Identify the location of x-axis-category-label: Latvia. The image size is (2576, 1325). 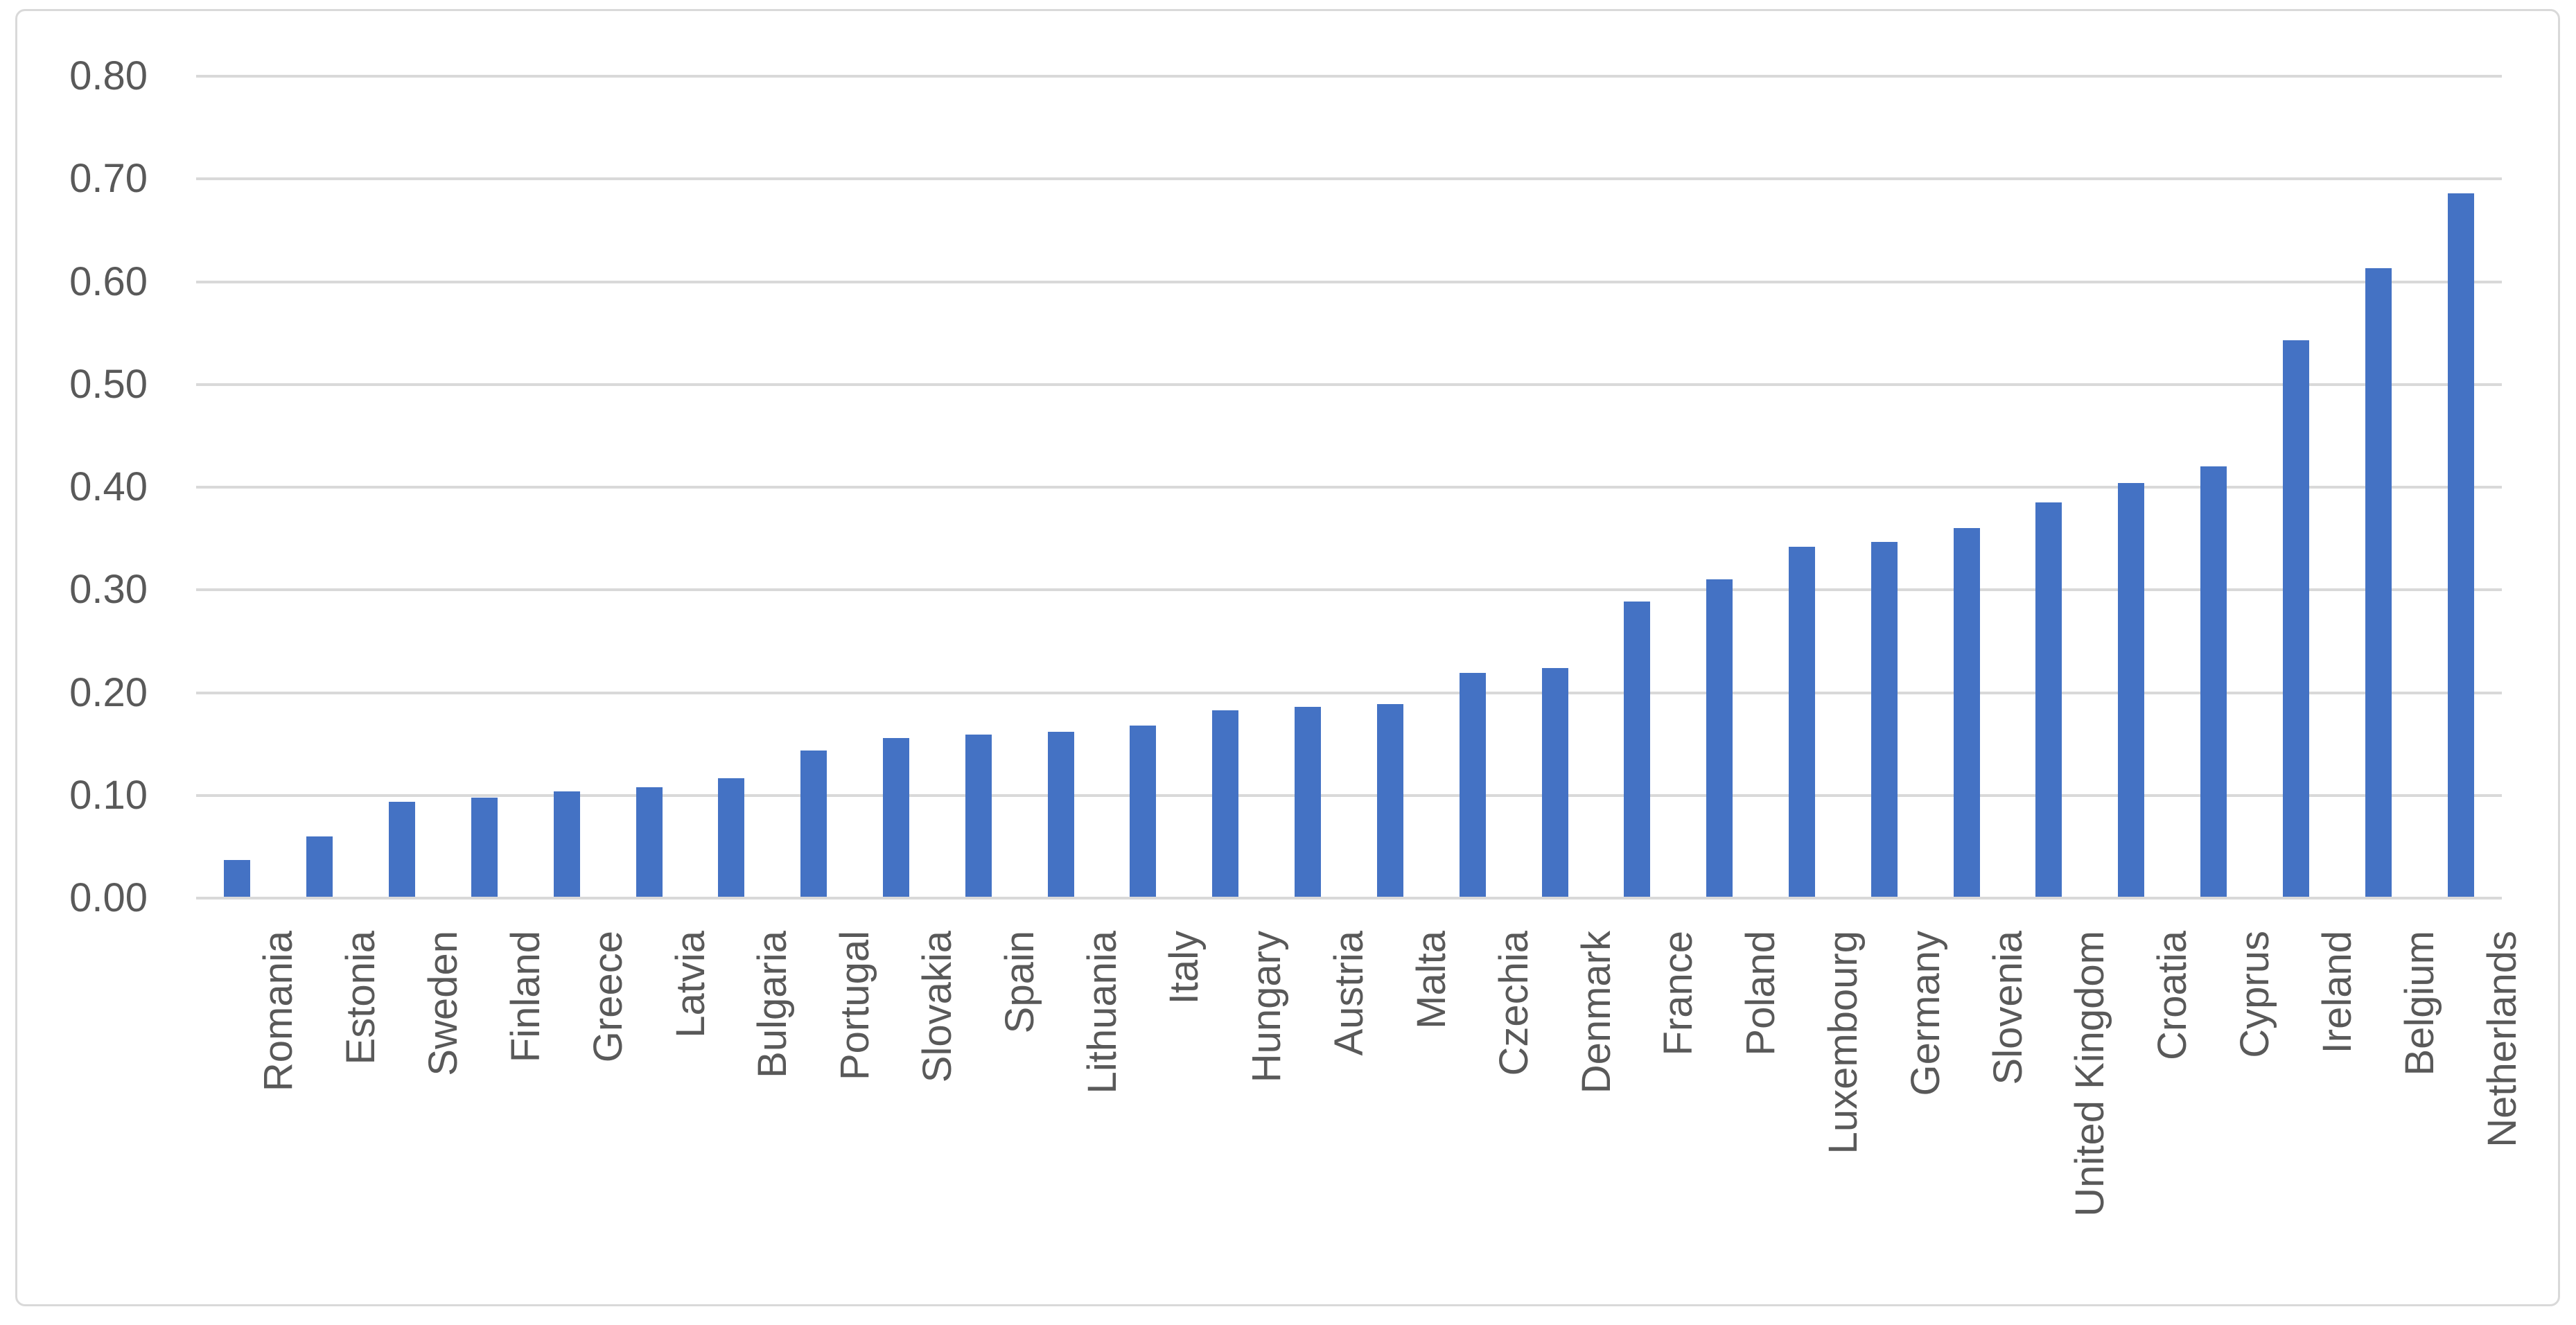
(690, 985).